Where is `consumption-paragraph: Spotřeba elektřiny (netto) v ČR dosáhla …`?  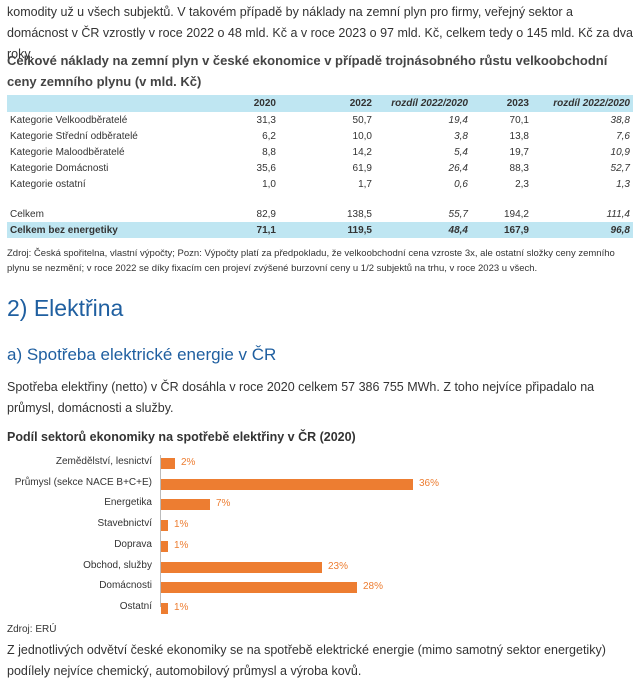 consumption-paragraph: Spotřeba elektřiny (netto) v ČR dosáhla … is located at coordinates (301, 397).